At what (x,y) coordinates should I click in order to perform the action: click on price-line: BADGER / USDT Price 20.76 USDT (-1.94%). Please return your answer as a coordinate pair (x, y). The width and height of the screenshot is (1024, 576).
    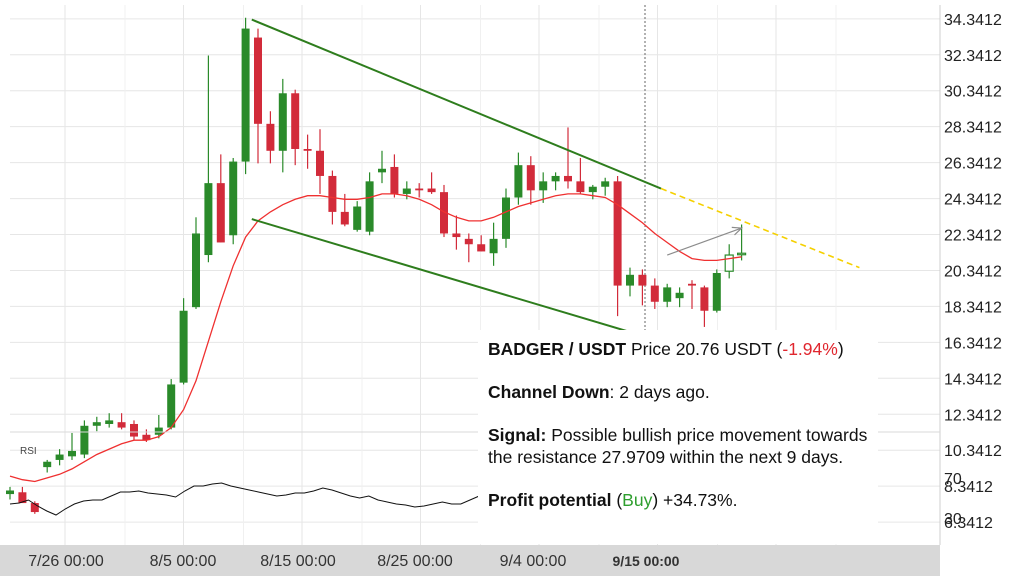
    Looking at the image, I should click on (683, 349).